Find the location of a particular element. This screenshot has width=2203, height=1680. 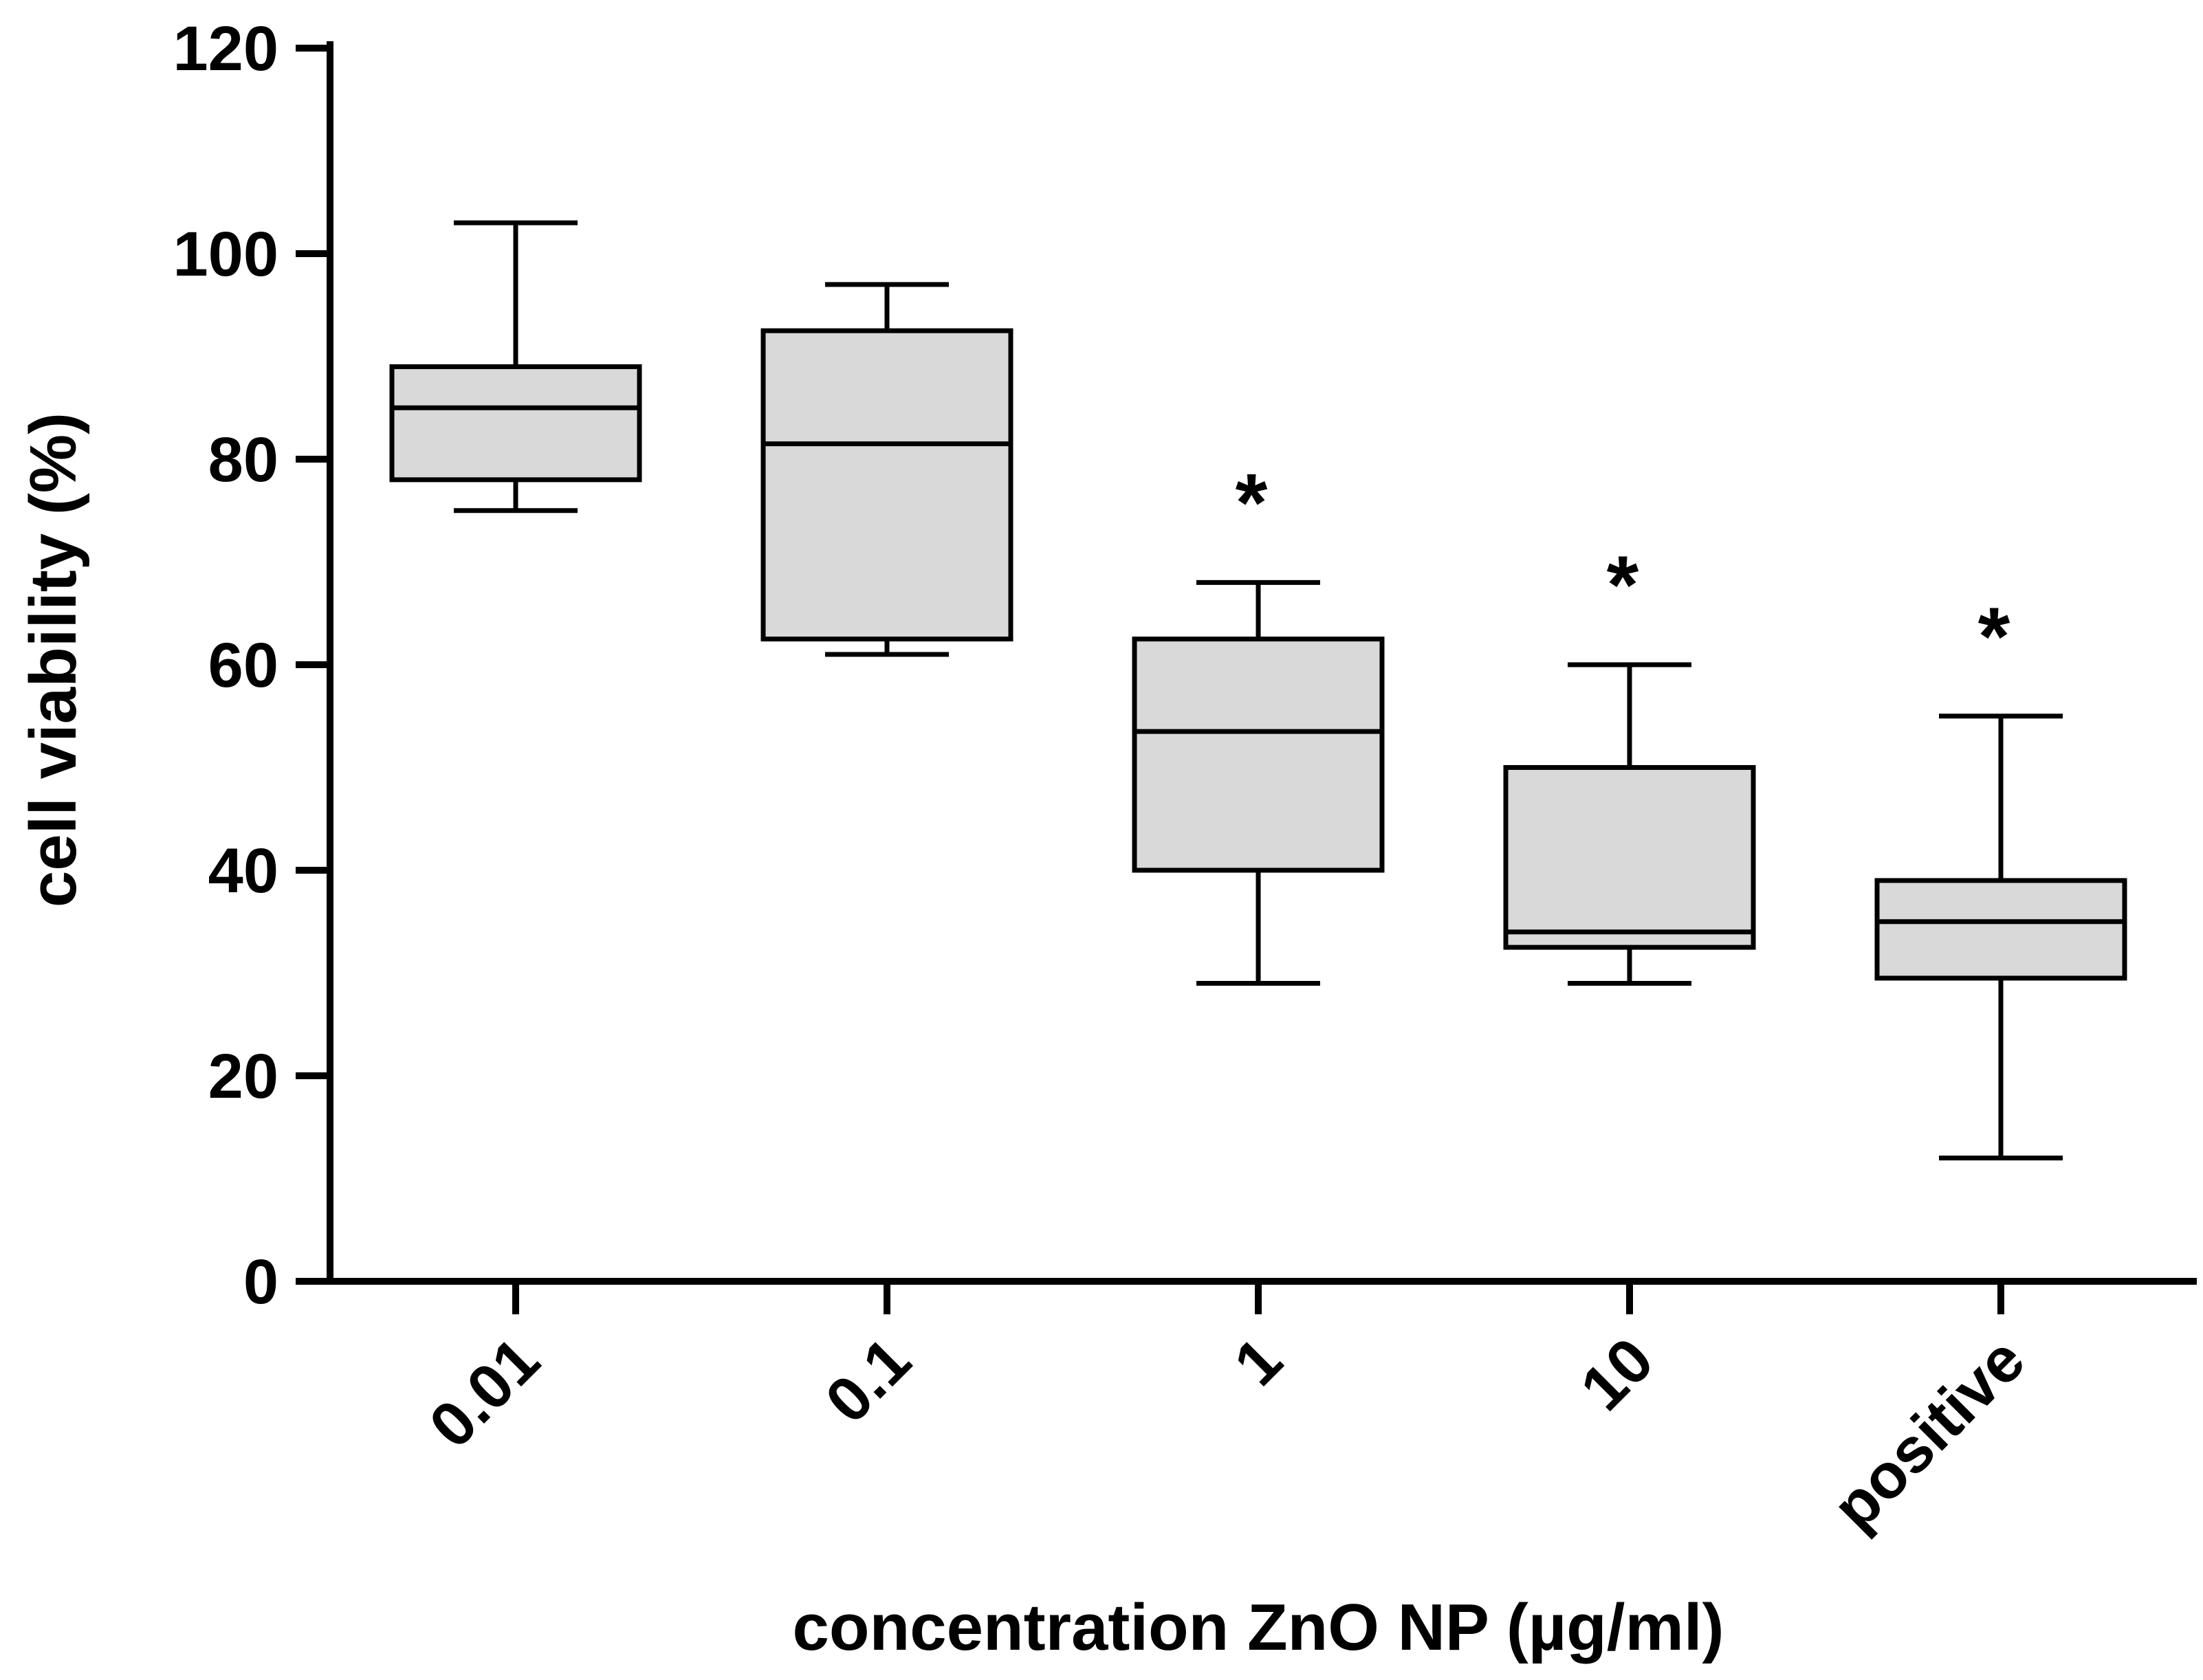

box-1: * is located at coordinates (1258, 721).